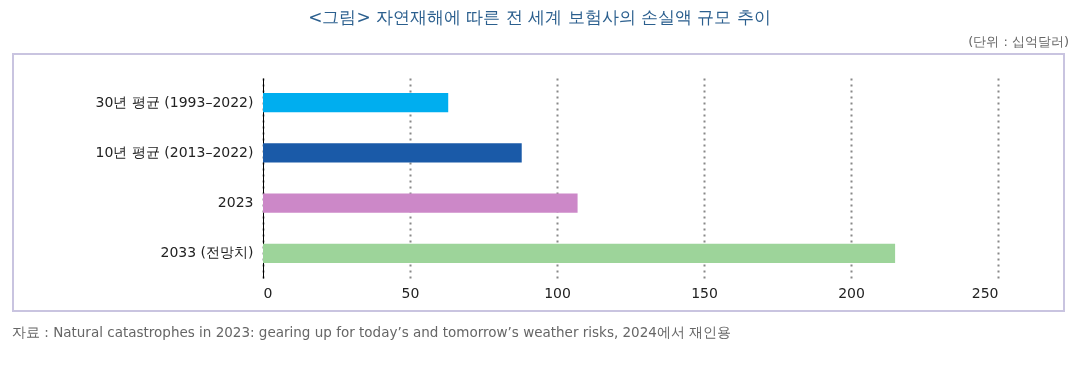 The height and width of the screenshot is (368, 1079). I want to click on x-tick-label: 200, so click(851, 292).